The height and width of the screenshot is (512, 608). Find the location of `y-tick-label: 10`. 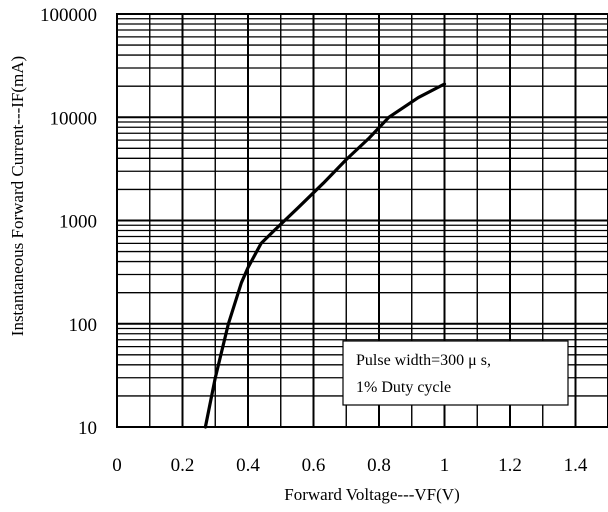

y-tick-label: 10 is located at coordinates (87, 428).